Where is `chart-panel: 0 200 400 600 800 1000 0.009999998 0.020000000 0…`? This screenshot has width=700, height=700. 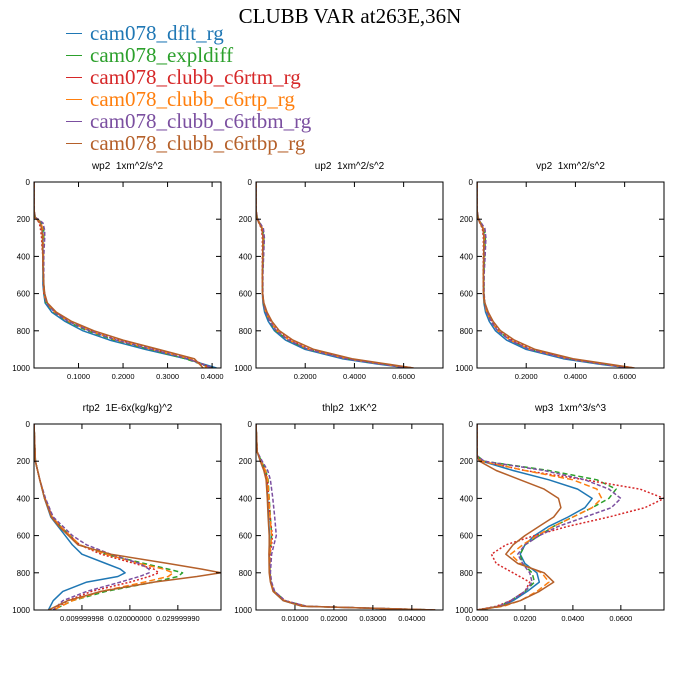
chart-panel: 0 200 400 600 800 1000 0.009999998 0.020000000 0… is located at coordinates (117, 513).